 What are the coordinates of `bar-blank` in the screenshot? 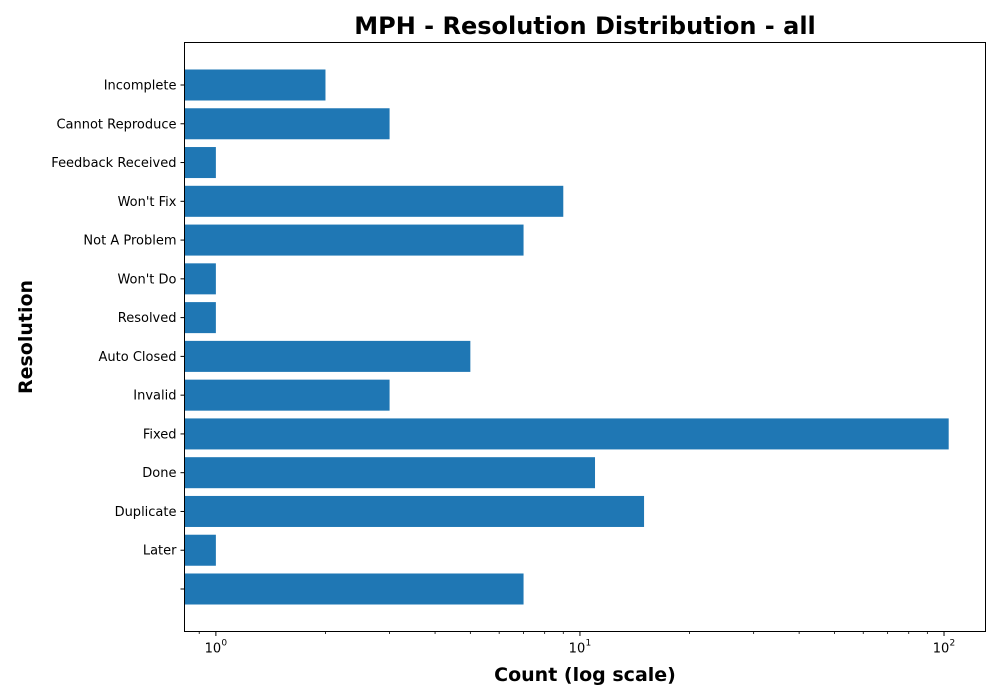 It's located at (354, 589).